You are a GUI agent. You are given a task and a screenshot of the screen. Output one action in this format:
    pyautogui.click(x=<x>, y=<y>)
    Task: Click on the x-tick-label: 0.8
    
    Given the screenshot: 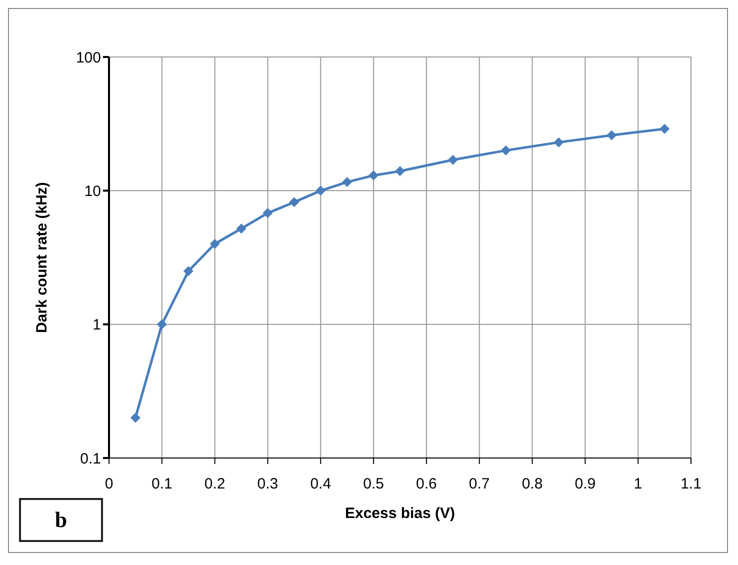 What is the action you would take?
    pyautogui.click(x=532, y=484)
    